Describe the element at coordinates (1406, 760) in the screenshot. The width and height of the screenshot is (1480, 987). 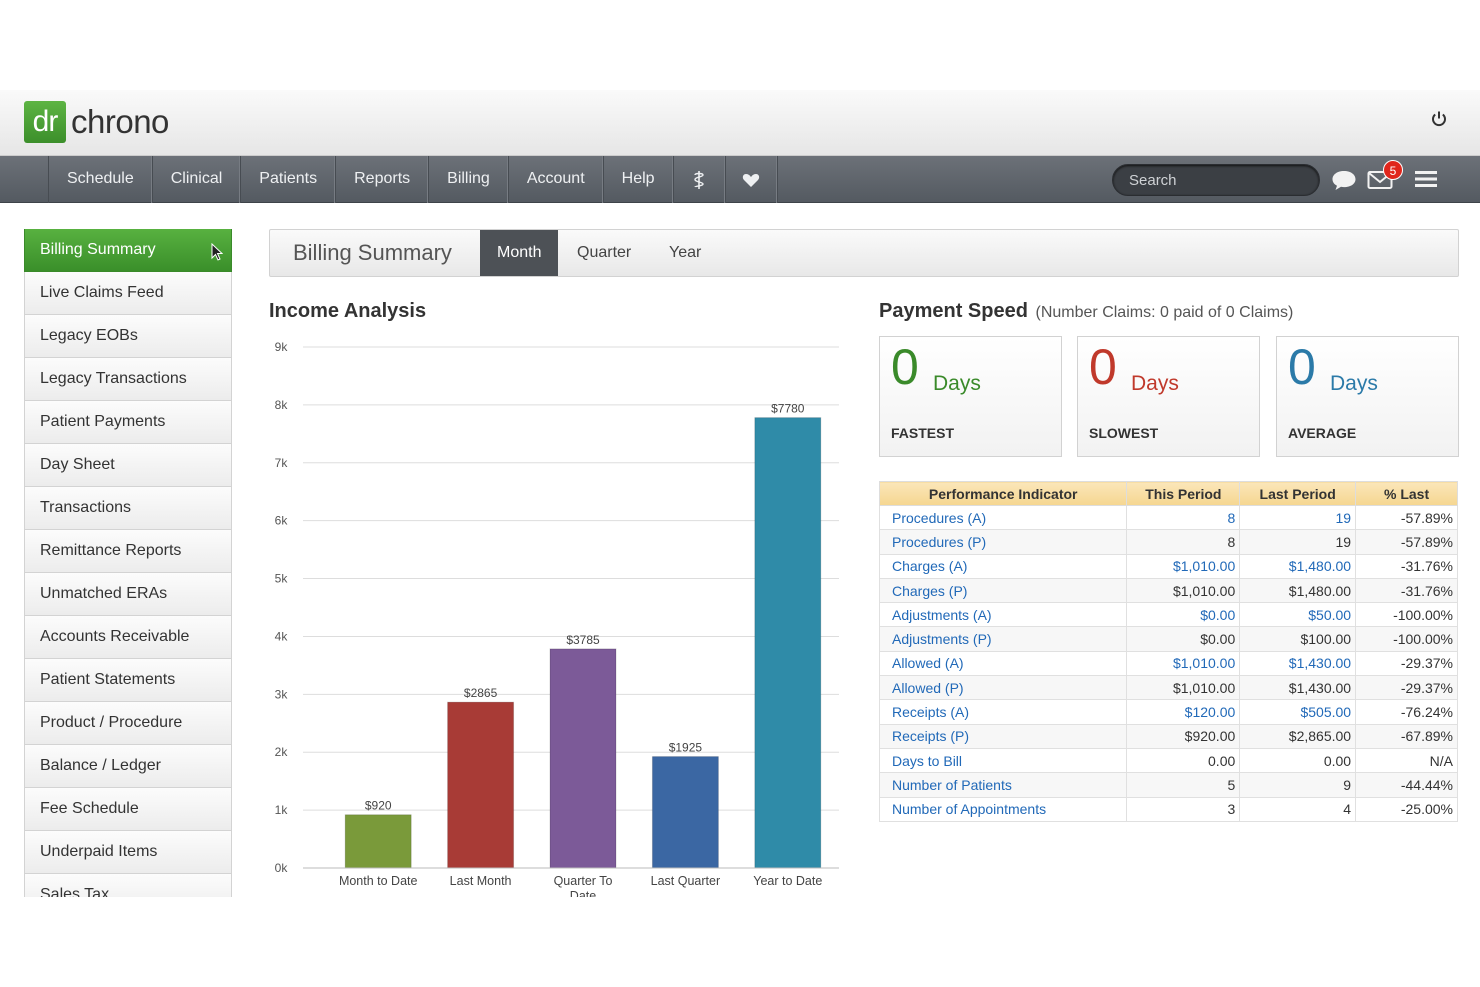
I see `pct-last-cell: N/A` at that location.